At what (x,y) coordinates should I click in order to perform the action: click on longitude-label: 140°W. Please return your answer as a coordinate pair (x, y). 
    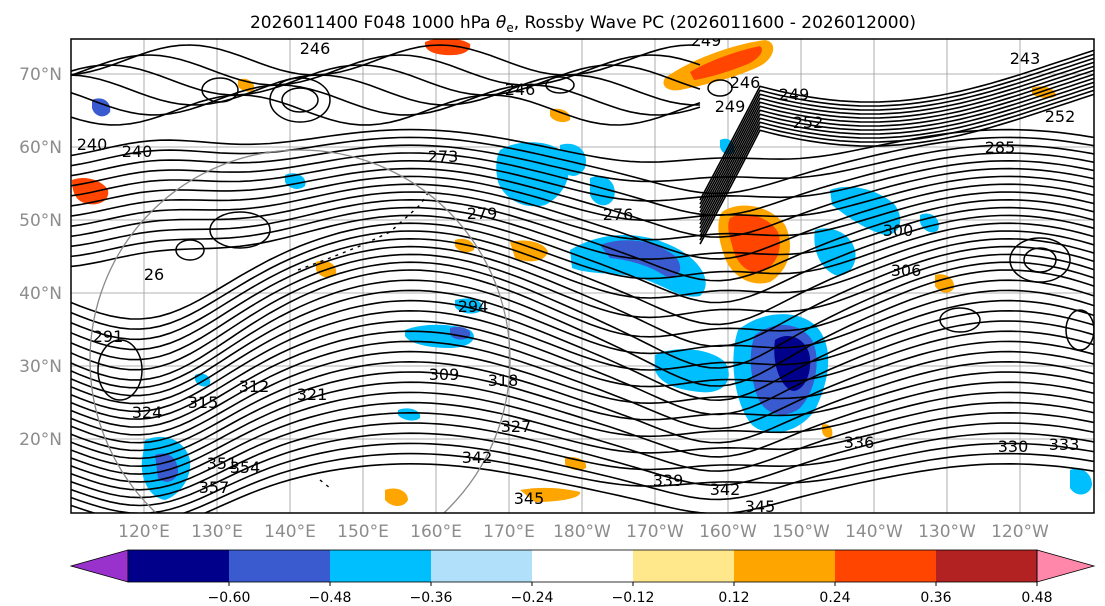
    Looking at the image, I should click on (874, 532).